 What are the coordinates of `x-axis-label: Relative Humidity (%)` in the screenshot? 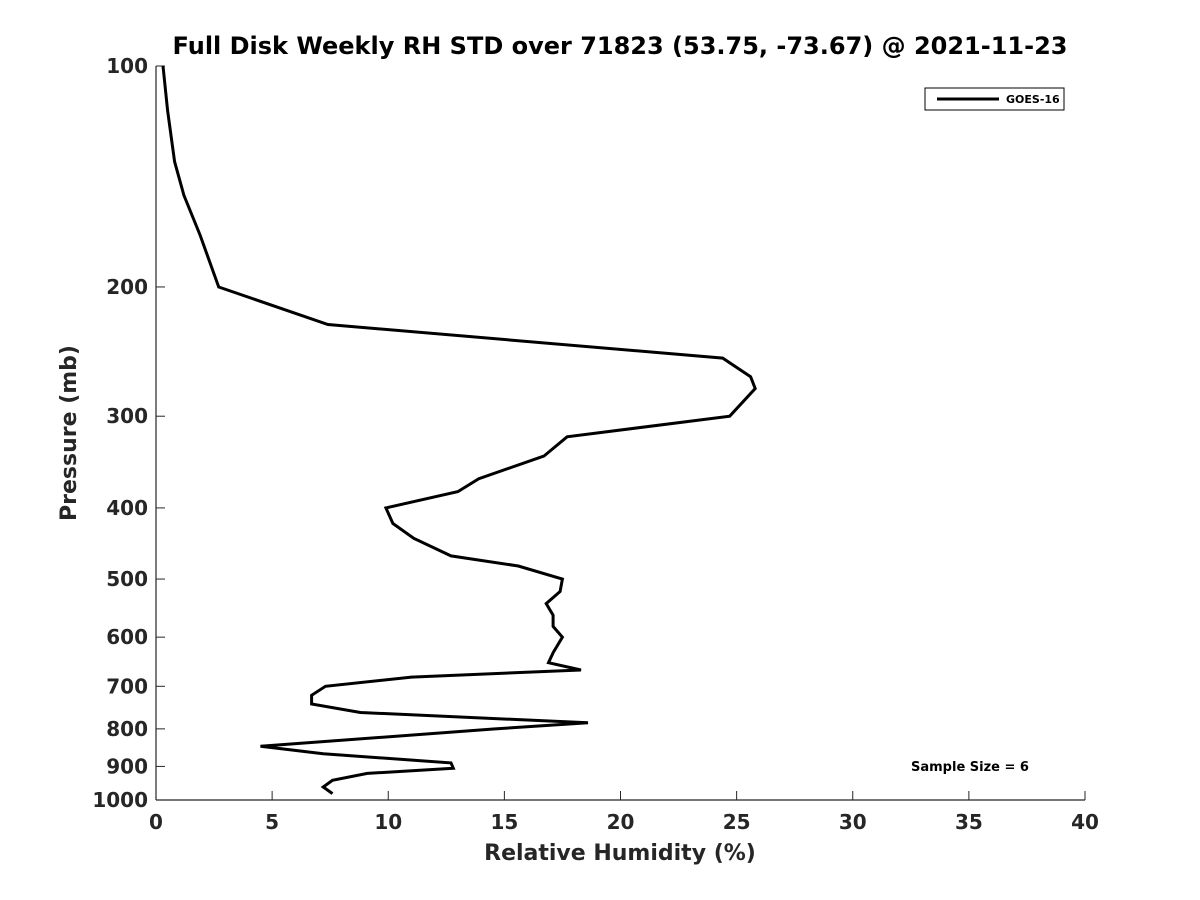 It's located at (620, 853).